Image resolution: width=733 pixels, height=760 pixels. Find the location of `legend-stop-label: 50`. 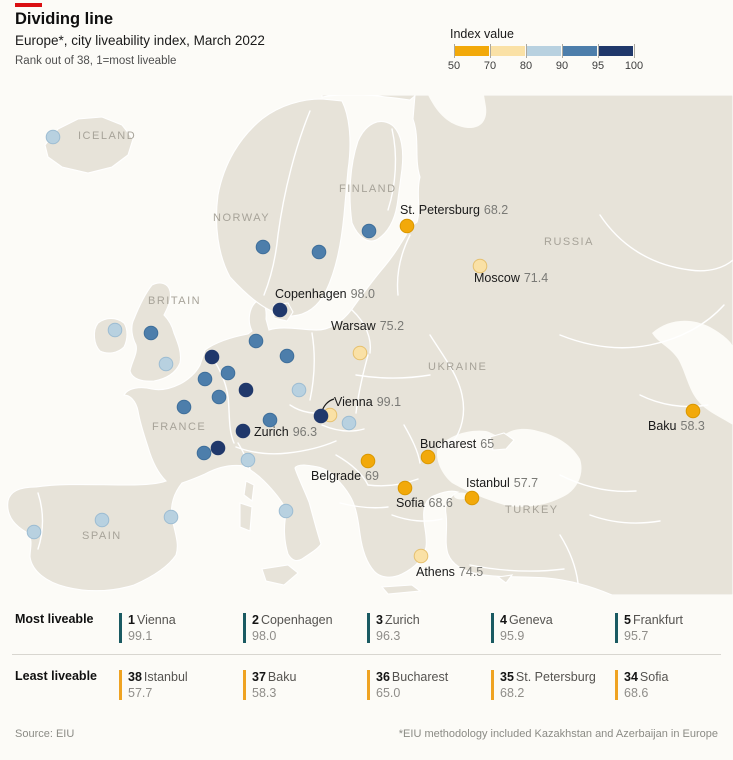

legend-stop-label: 50 is located at coordinates (454, 66).